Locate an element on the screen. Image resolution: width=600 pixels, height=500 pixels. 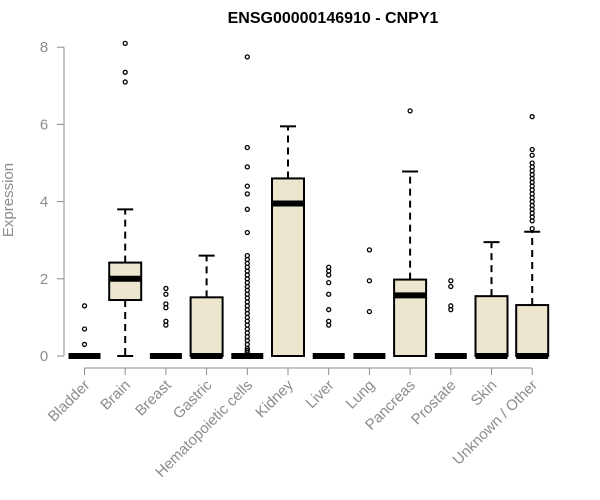
box-skin is located at coordinates (491, 300).